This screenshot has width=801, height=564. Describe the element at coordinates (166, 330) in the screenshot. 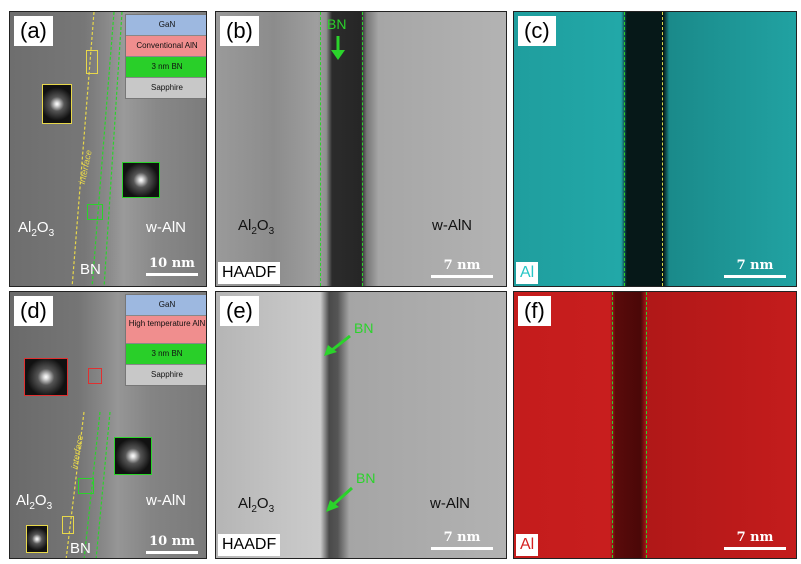

I see `legend-aln: High temperature AlN` at that location.